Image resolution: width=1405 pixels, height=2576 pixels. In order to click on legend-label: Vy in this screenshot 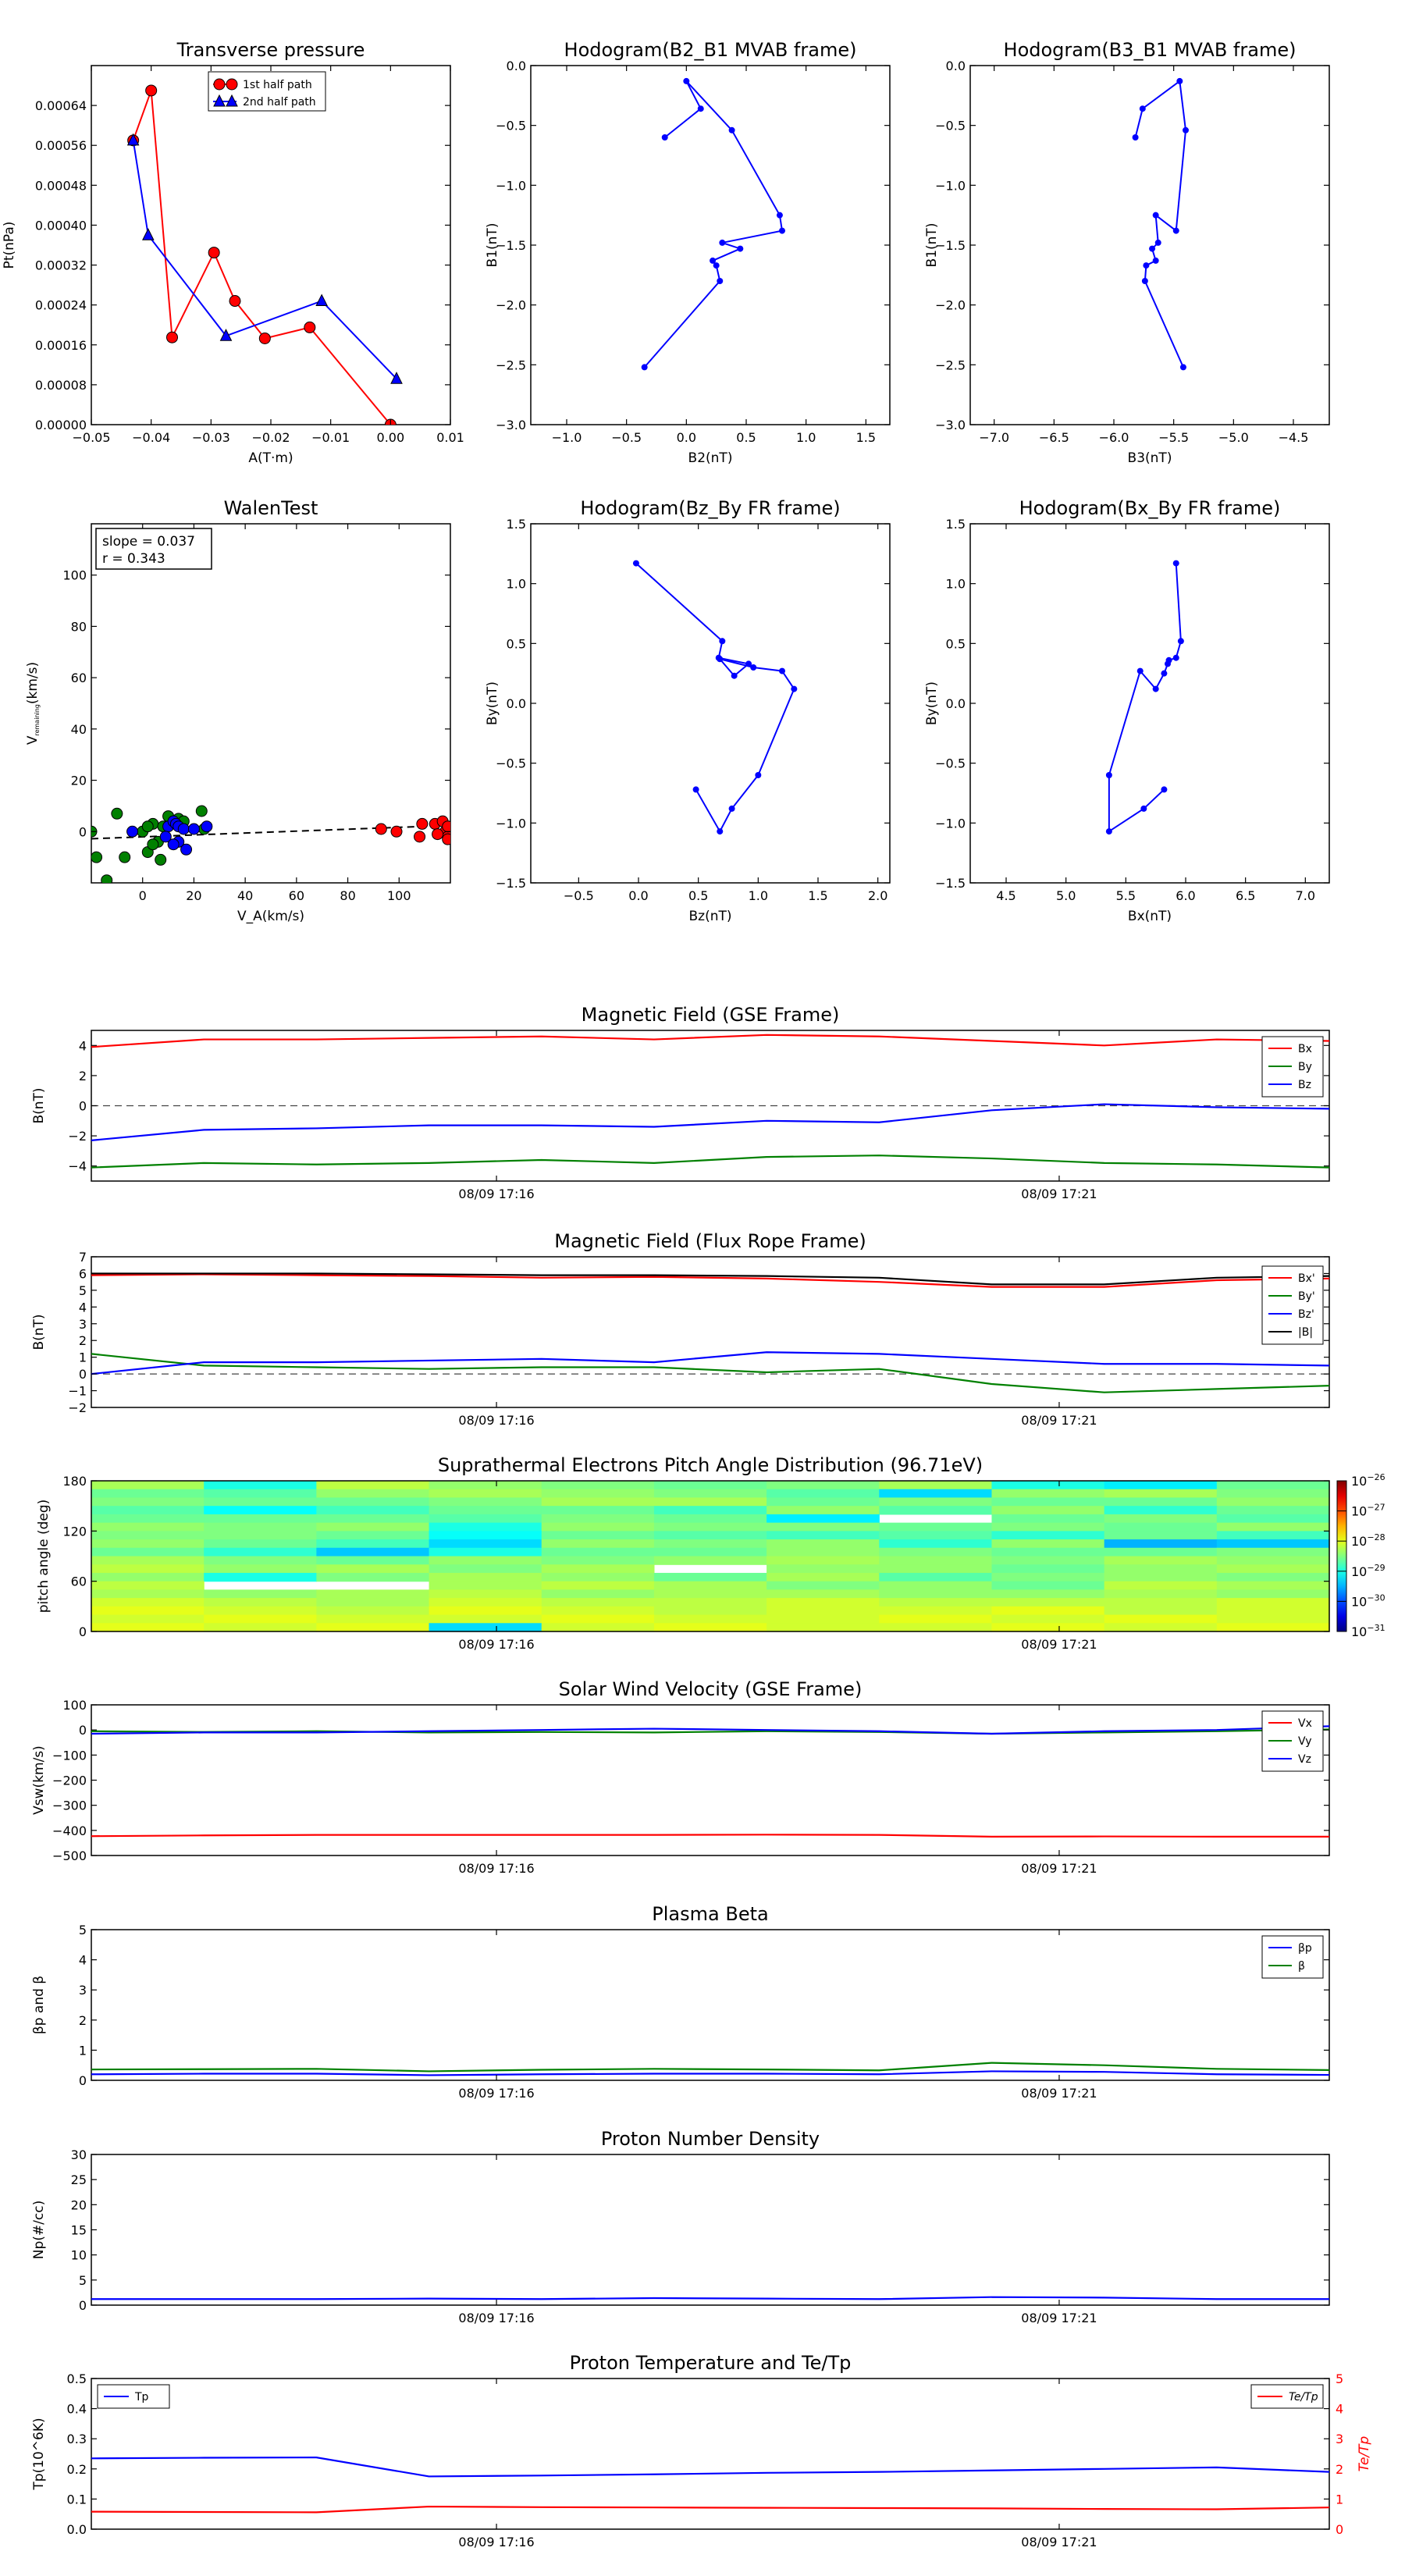, I will do `click(1305, 1741)`.